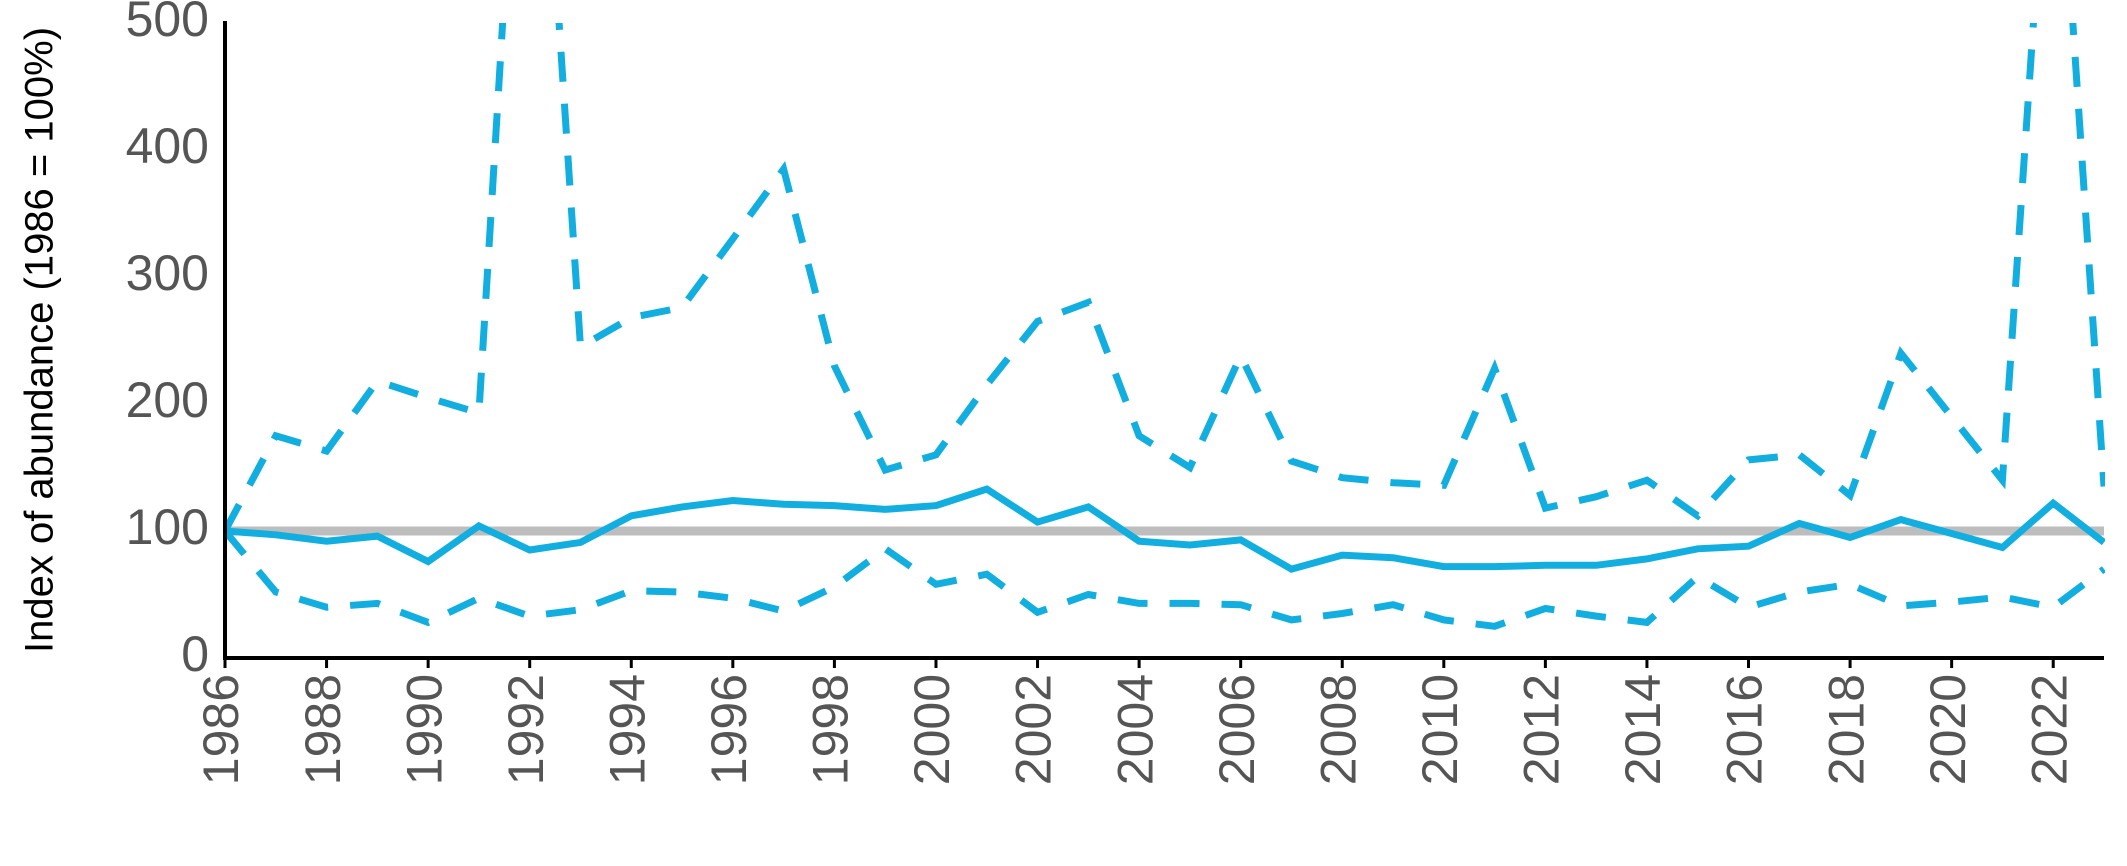  What do you see at coordinates (424, 729) in the screenshot?
I see `x-tick-label: 1990` at bounding box center [424, 729].